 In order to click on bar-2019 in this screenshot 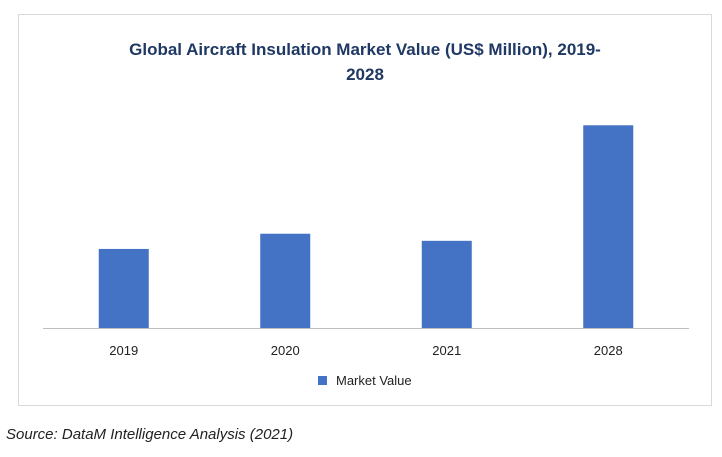, I will do `click(123, 288)`.